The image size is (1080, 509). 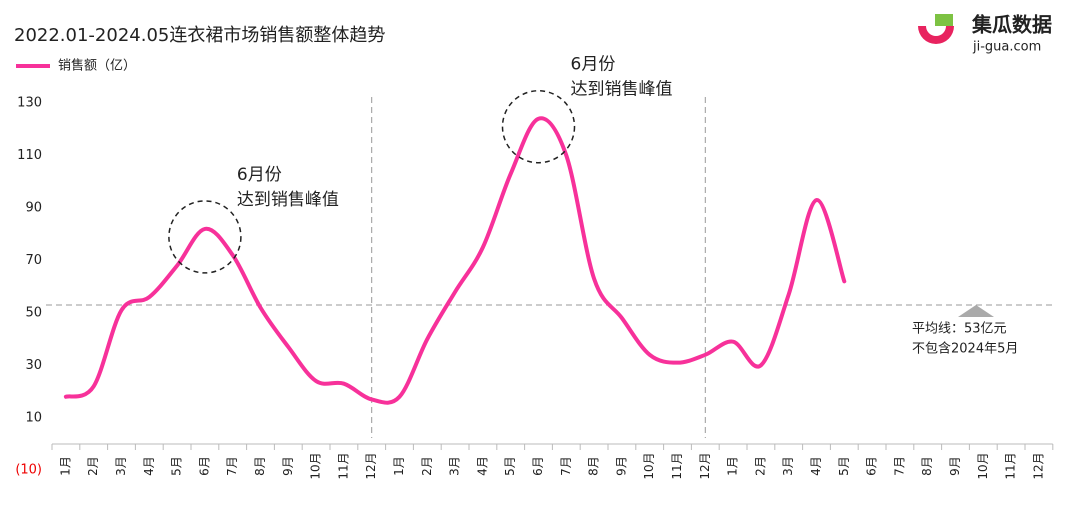 I want to click on logo-url: ji-gua.com, so click(x=1006, y=47).